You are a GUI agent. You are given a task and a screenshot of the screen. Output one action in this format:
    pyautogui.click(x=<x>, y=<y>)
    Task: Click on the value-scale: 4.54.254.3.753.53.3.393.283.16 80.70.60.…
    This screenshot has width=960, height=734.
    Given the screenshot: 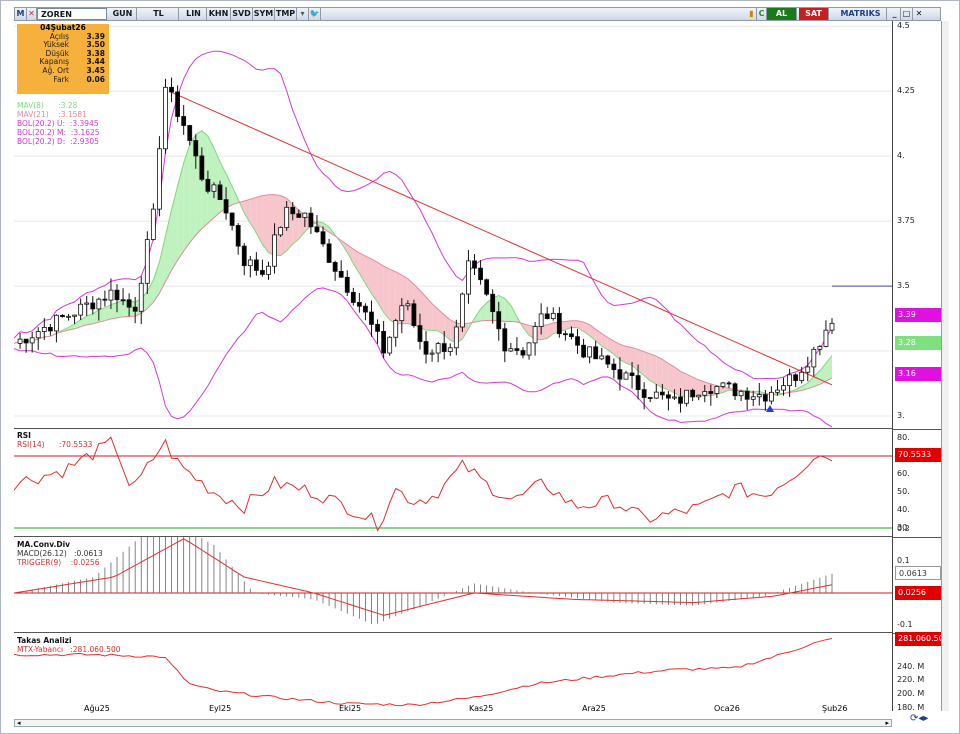 What is the action you would take?
    pyautogui.click(x=918, y=366)
    